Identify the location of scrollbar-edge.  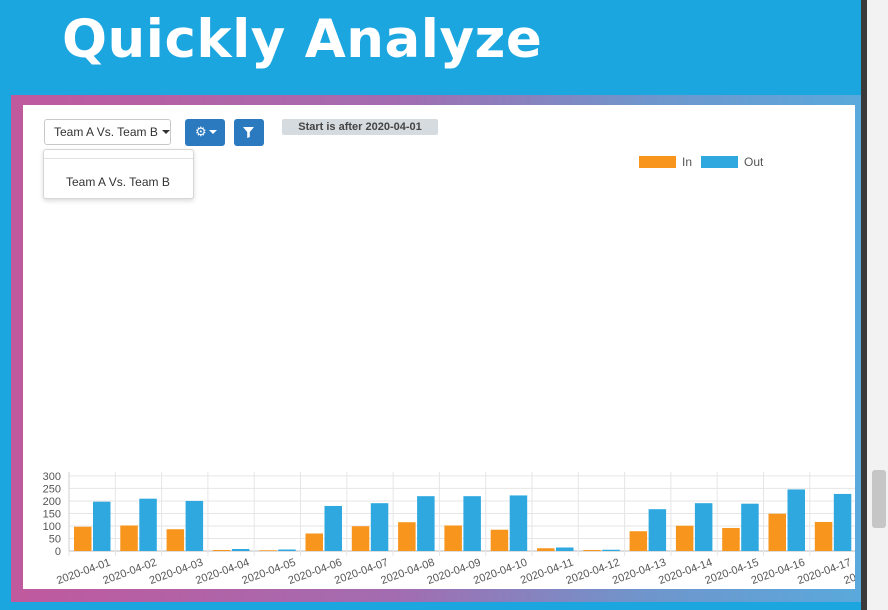
(864, 305).